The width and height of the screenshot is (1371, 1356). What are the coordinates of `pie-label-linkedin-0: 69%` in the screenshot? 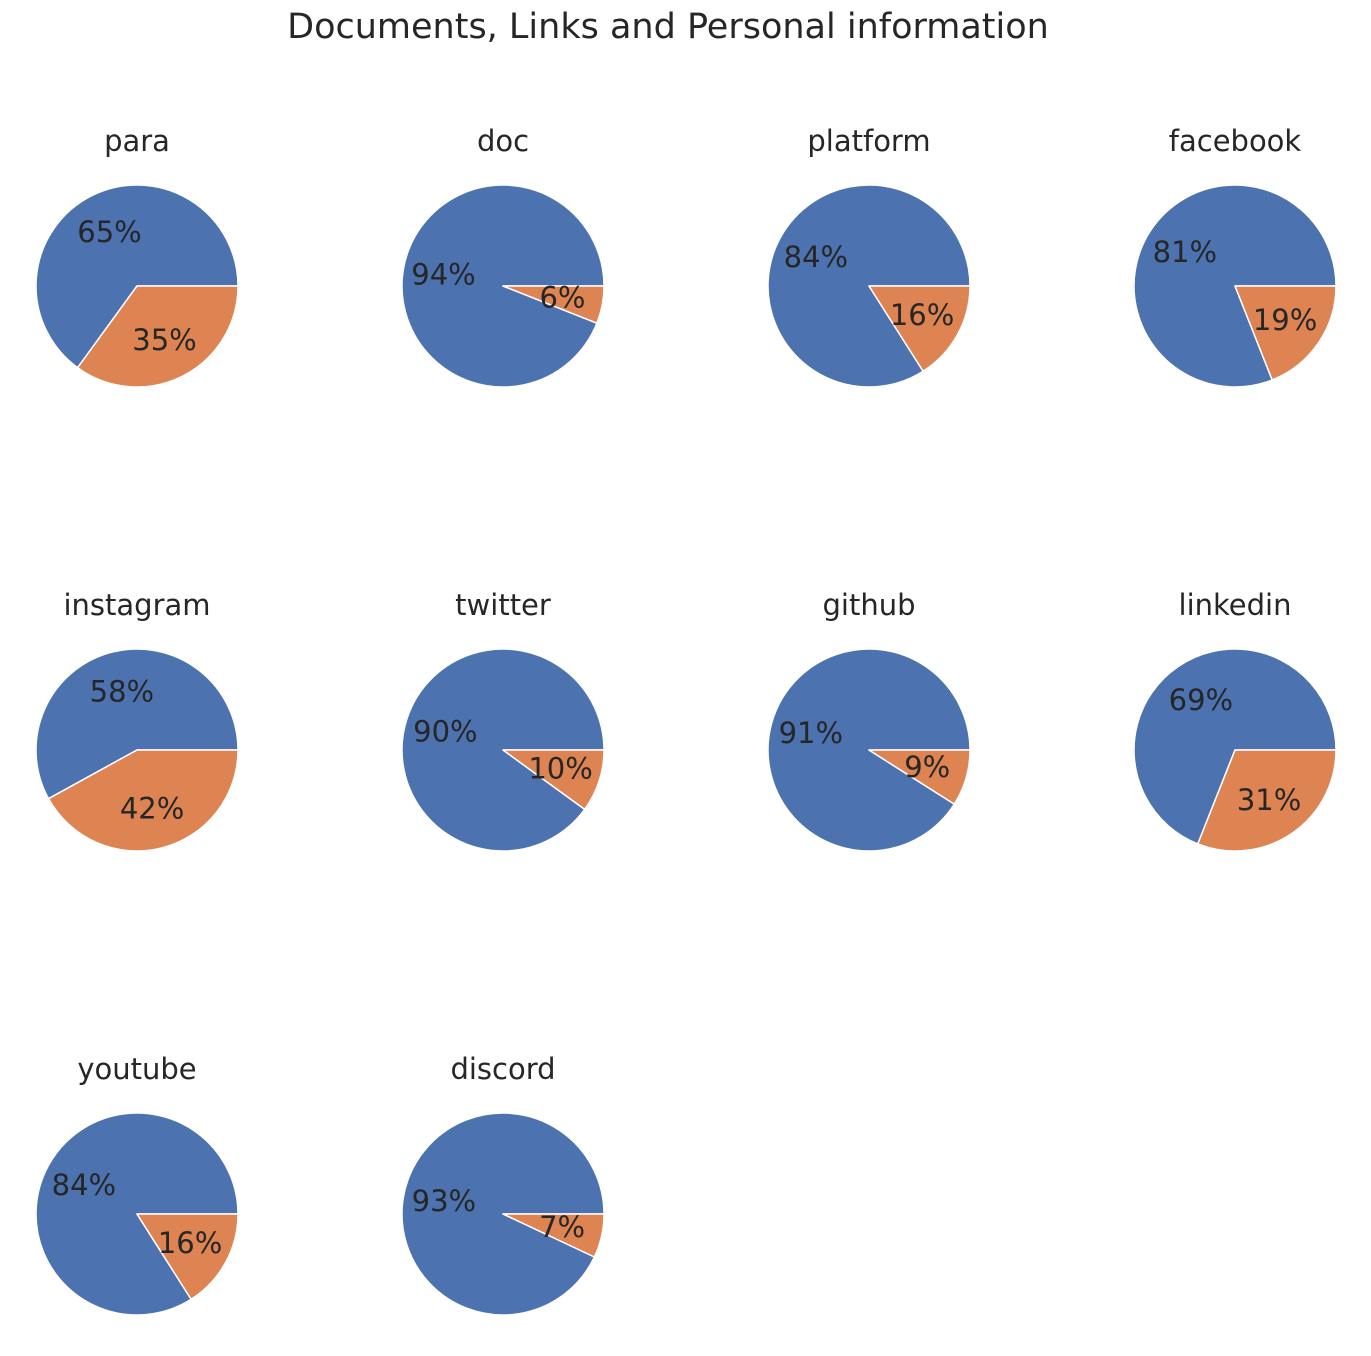 It's located at (1201, 700).